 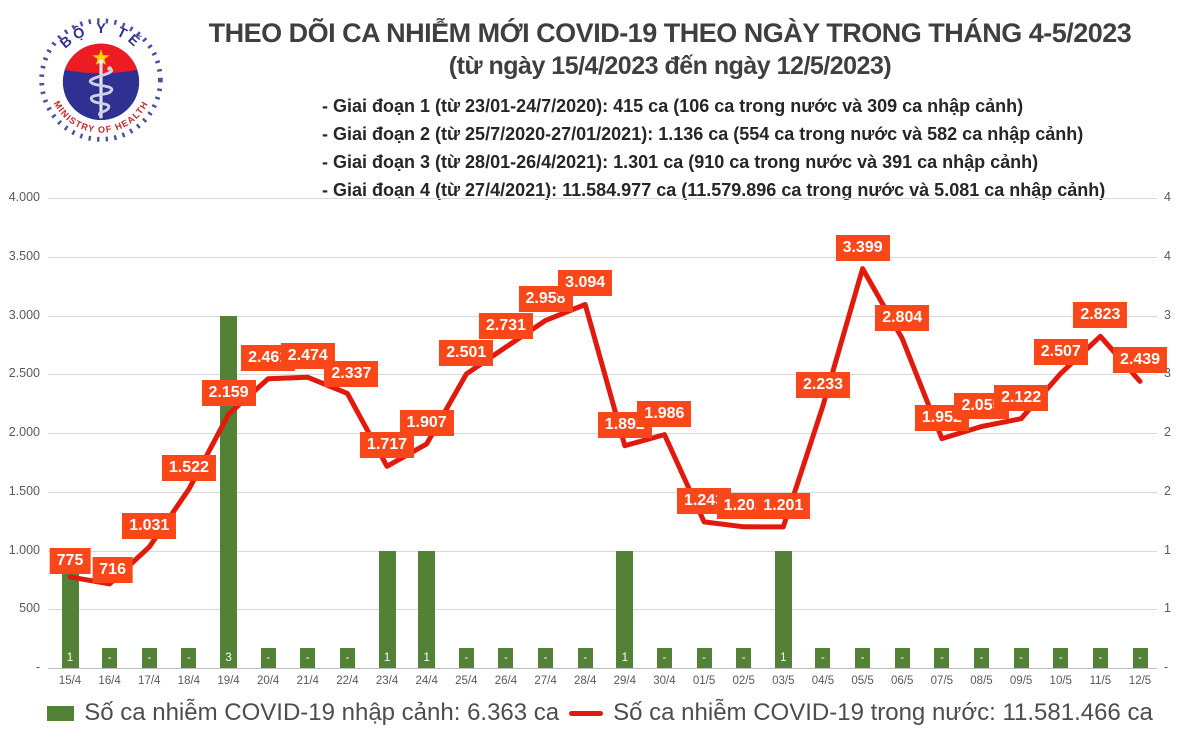 What do you see at coordinates (466, 353) in the screenshot?
I see `domestic-cases-value-label: 2.501` at bounding box center [466, 353].